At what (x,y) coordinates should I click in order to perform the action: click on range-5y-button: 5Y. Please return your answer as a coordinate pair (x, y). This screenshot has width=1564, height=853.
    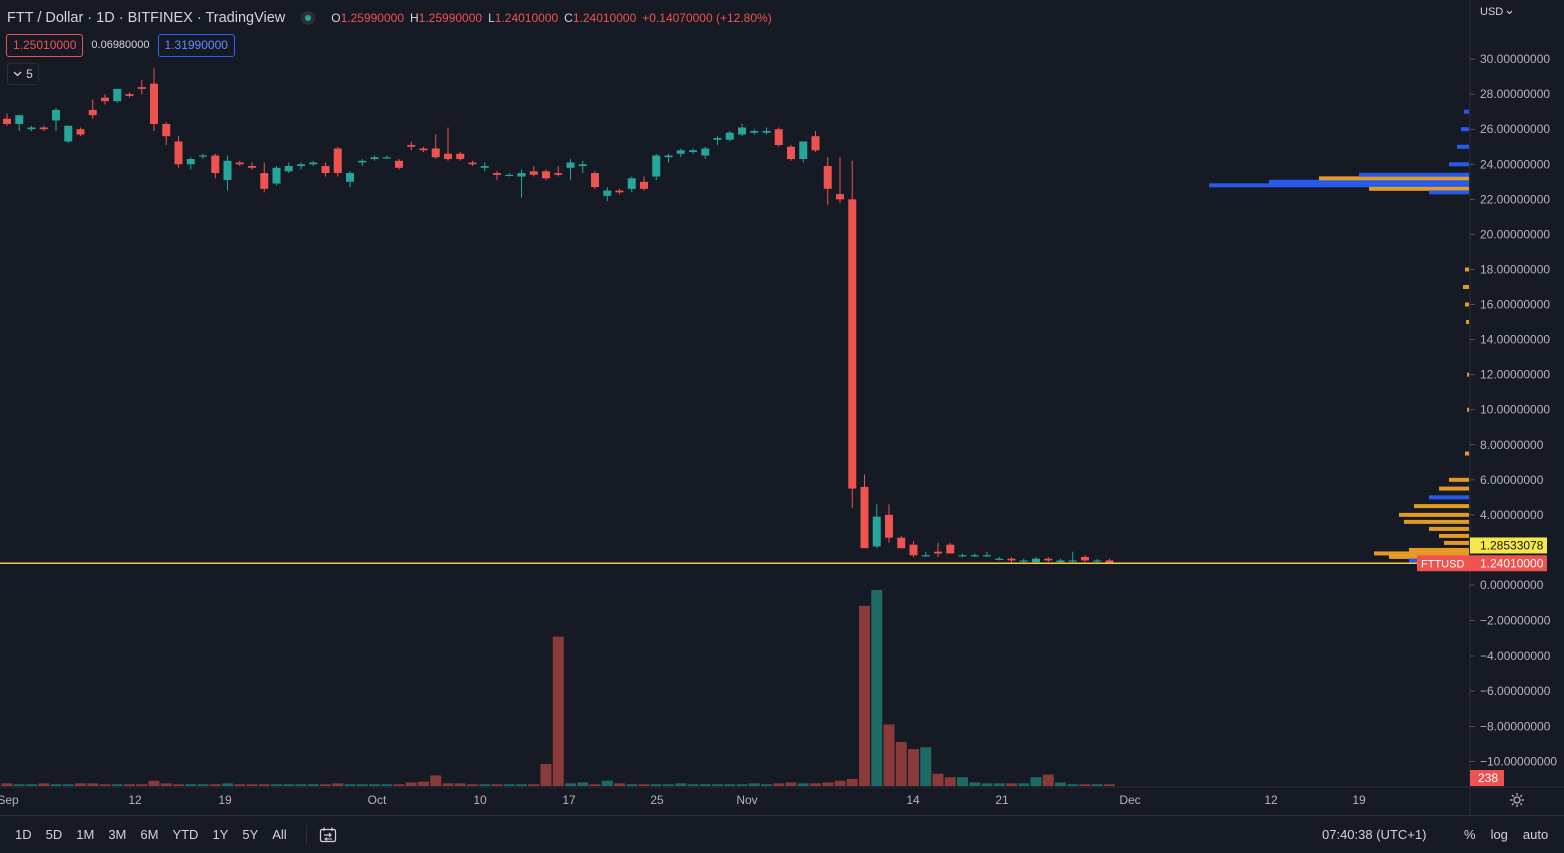
    Looking at the image, I should click on (250, 834).